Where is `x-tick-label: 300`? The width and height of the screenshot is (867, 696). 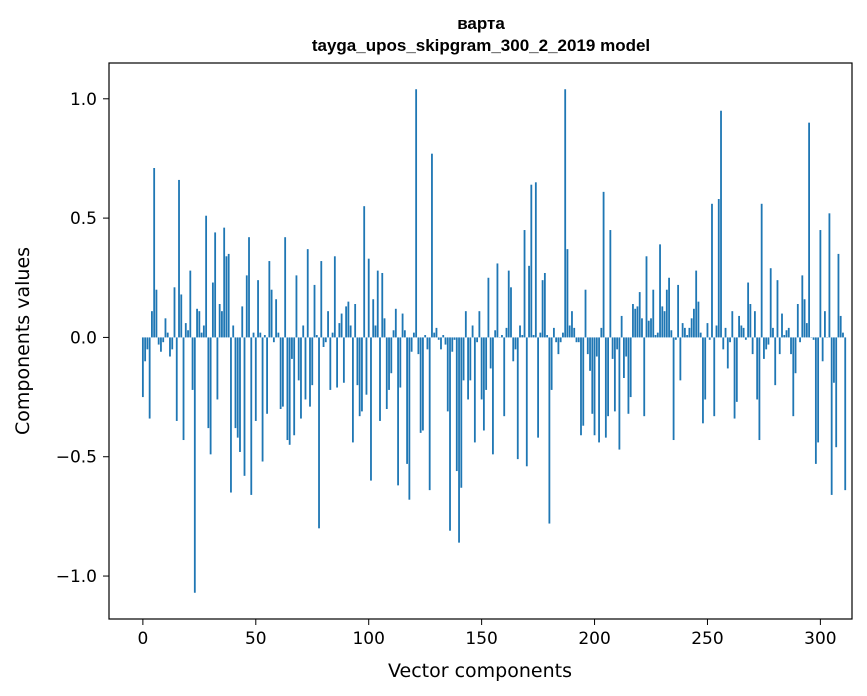 x-tick-label: 300 is located at coordinates (820, 639).